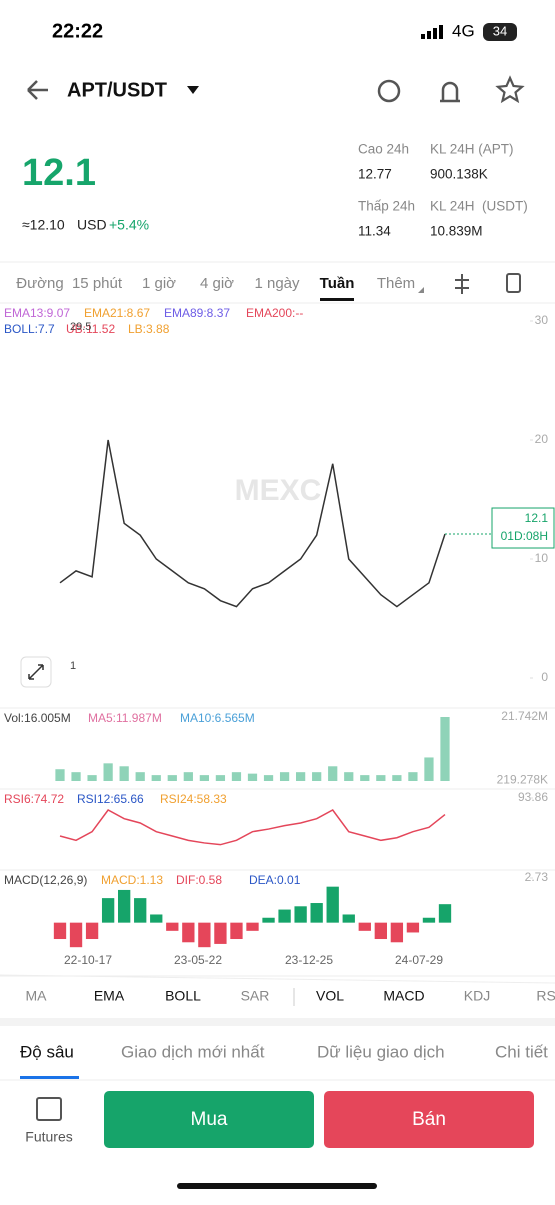 The image size is (555, 1205). What do you see at coordinates (45, 880) in the screenshot?
I see `indicator-legend: MACD(12,26,9)` at bounding box center [45, 880].